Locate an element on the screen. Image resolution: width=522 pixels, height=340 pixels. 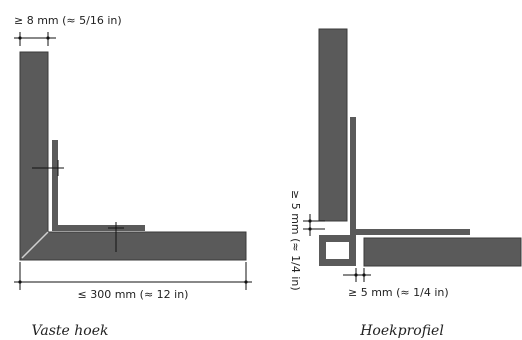
profile-horizontal-leg is located at coordinates (410, 232).